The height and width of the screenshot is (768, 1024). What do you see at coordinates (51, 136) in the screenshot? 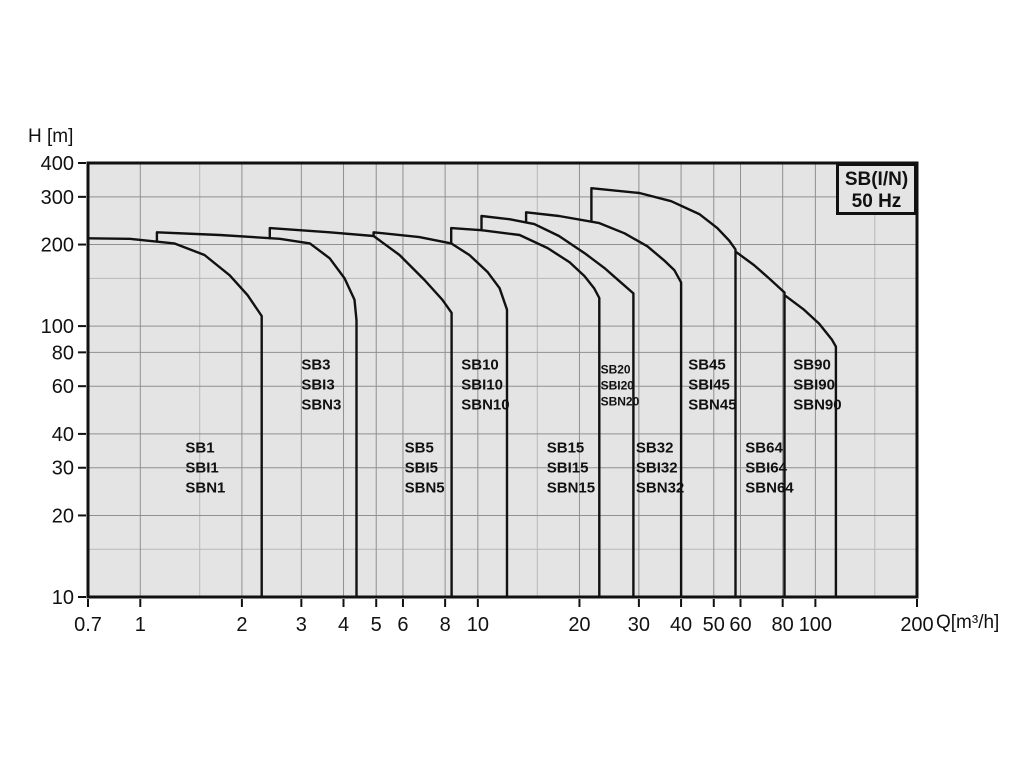
I see `y-axis-title: H [m]` at bounding box center [51, 136].